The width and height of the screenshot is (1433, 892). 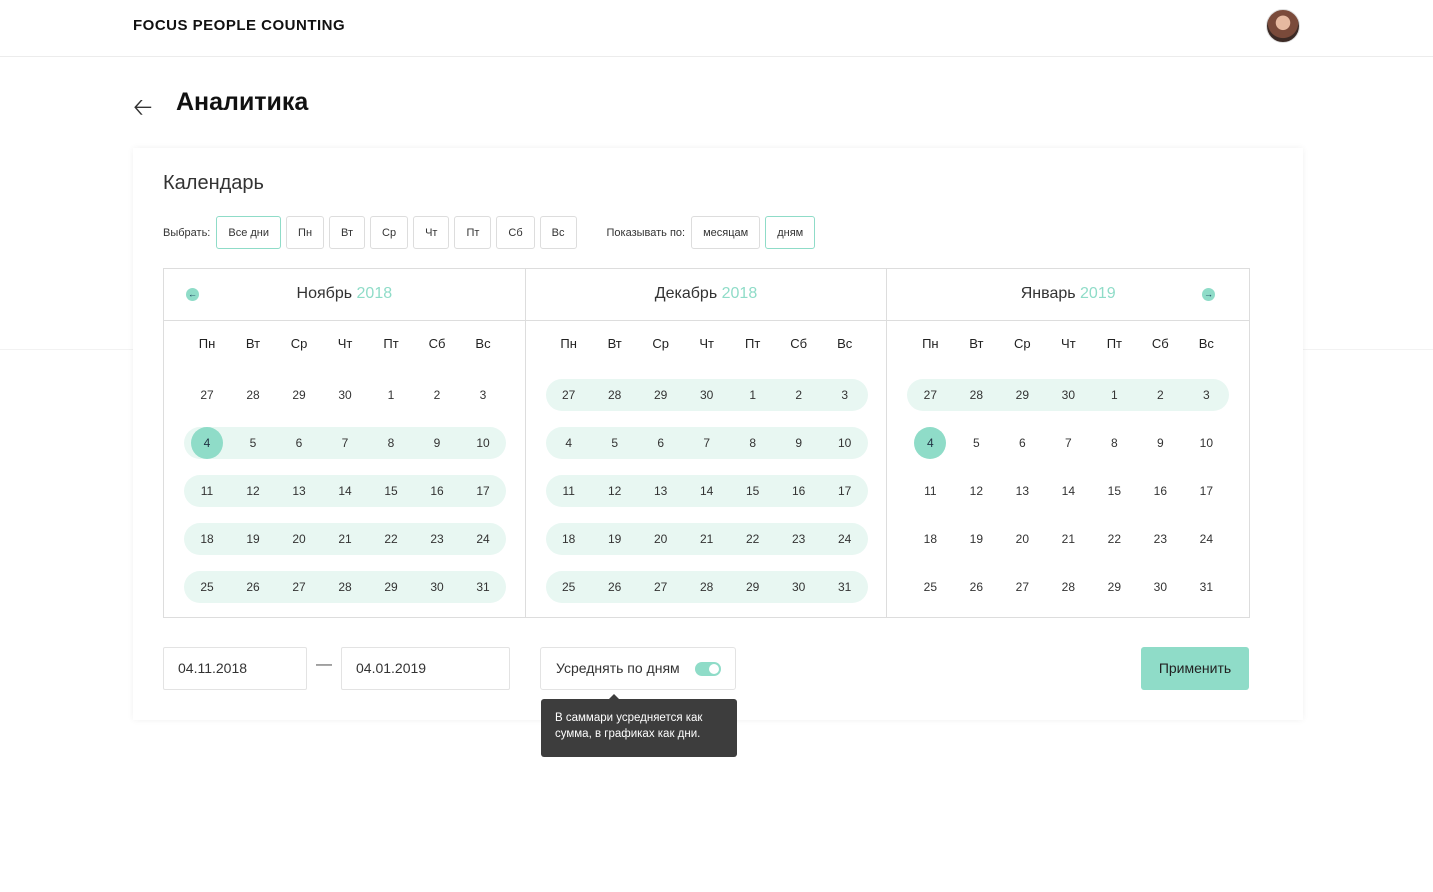 What do you see at coordinates (239, 25) in the screenshot?
I see `brand-logo: FOCUS PEOPLE COUNTING` at bounding box center [239, 25].